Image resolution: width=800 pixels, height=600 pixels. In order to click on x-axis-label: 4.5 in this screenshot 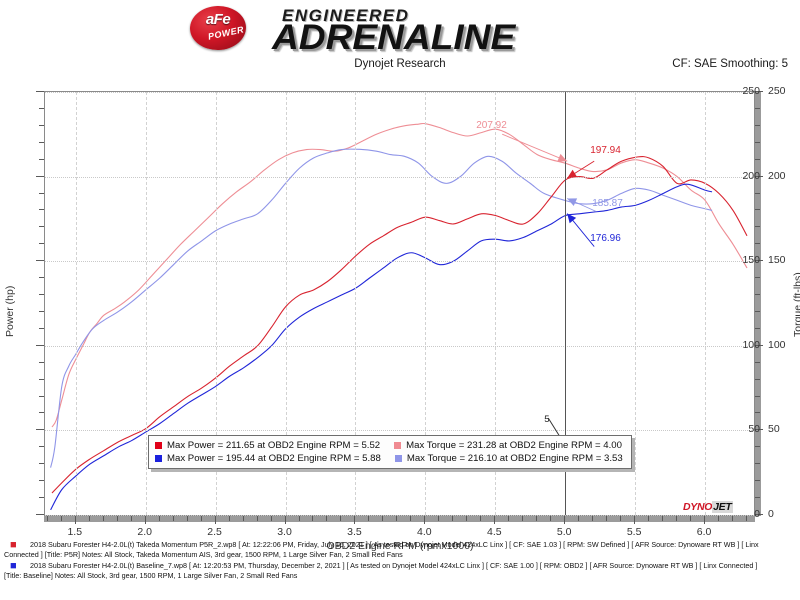, I will do `click(494, 532)`.